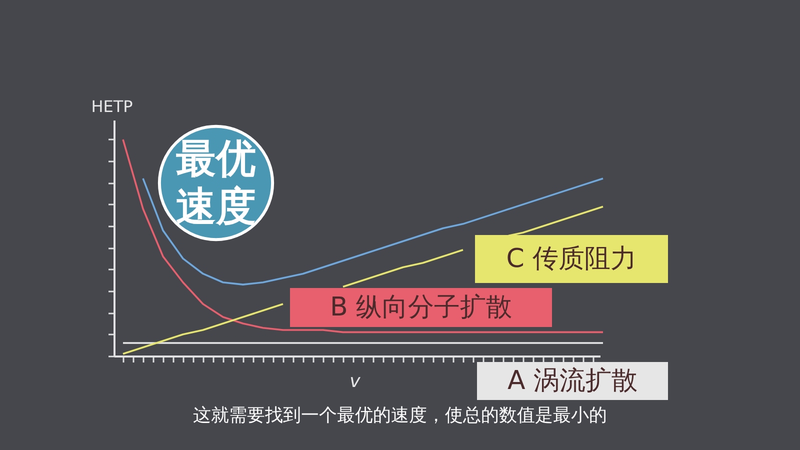  Describe the element at coordinates (400, 415) in the screenshot. I see `text: 这就需要找到一个最优的速度，使总的数值是最小的` at that location.